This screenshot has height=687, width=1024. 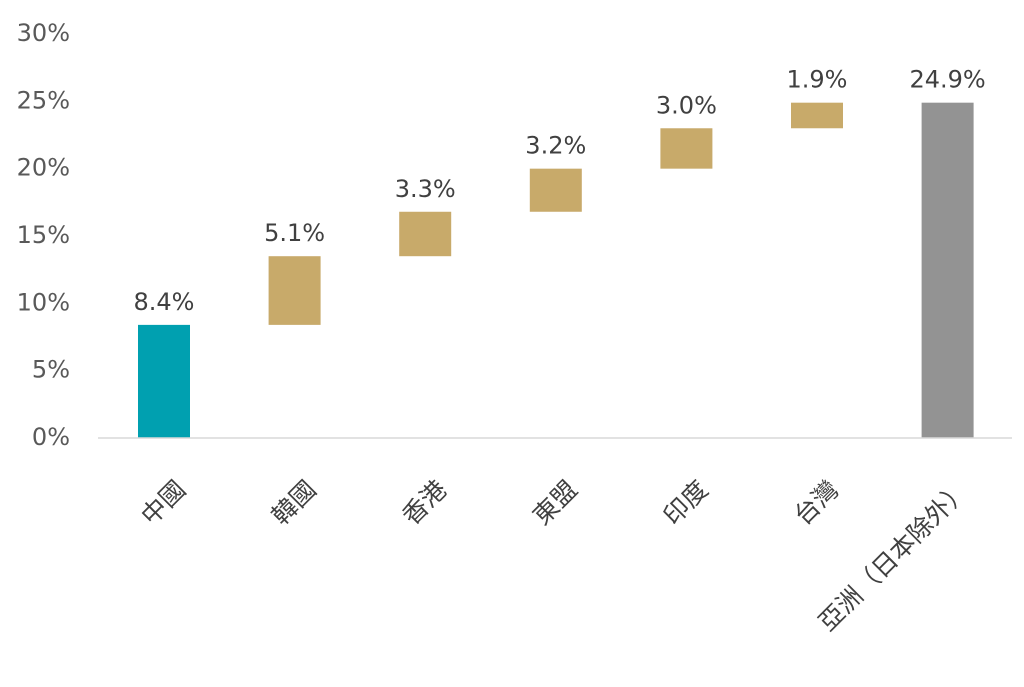 I want to click on bar-start, so click(x=164, y=381).